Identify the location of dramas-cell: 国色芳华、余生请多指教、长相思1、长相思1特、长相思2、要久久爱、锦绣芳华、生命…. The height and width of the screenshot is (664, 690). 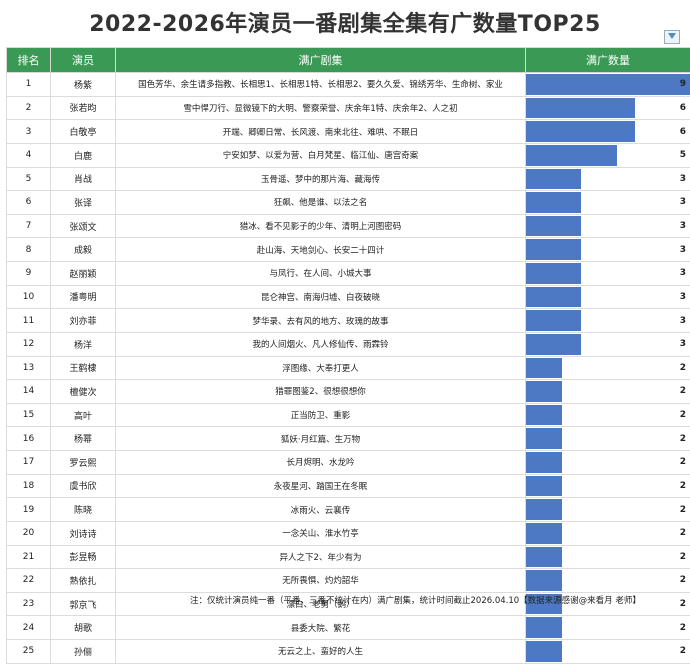
(321, 85).